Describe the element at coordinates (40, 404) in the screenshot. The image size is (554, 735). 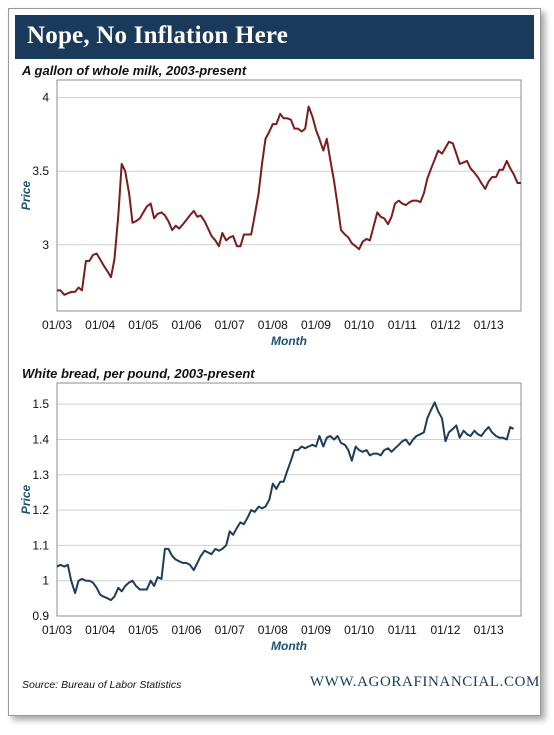
I see `bread-y-tick-label: 1.5` at that location.